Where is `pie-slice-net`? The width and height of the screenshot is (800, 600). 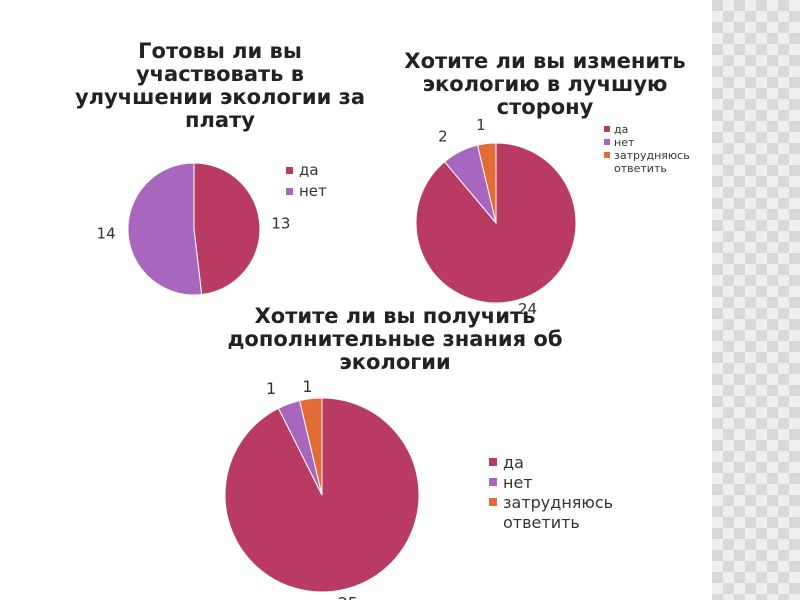
pie-slice-net is located at coordinates (165, 229).